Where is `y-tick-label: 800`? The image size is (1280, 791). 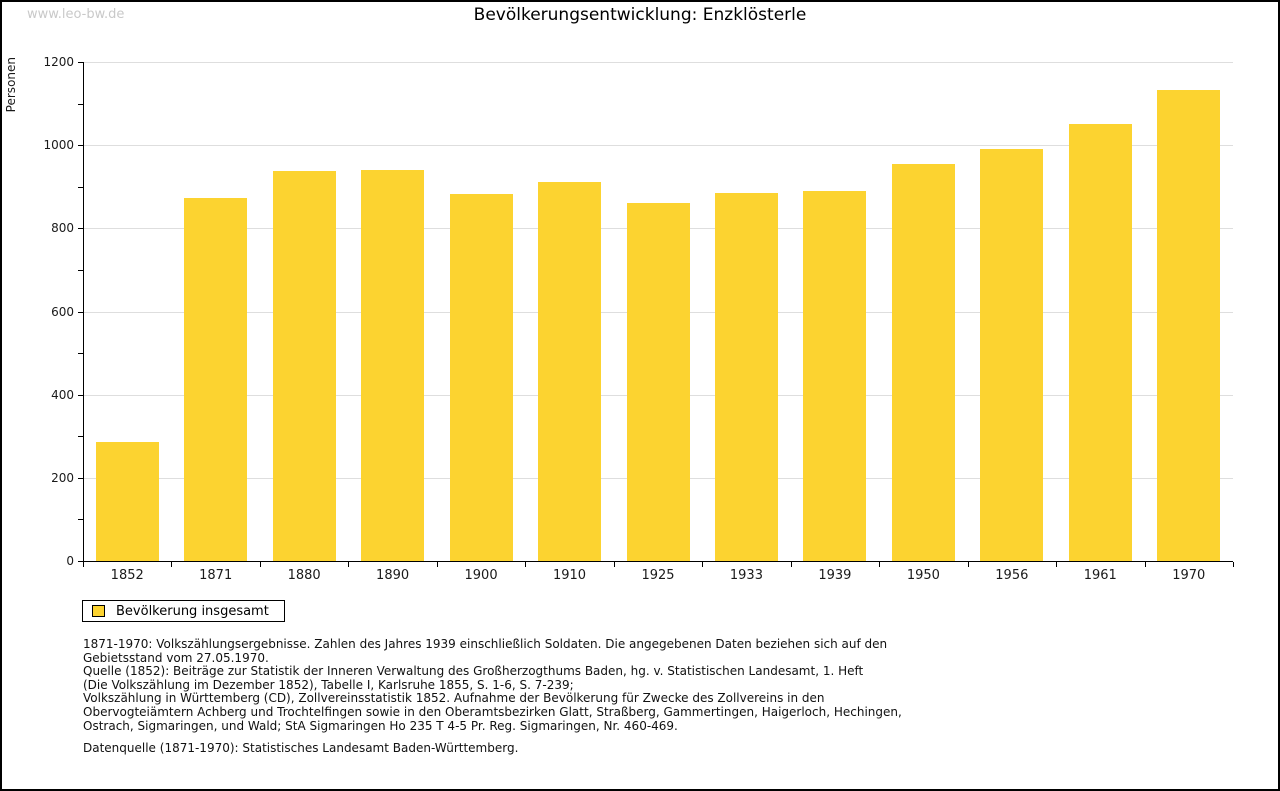
y-tick-label: 800 is located at coordinates (62, 228).